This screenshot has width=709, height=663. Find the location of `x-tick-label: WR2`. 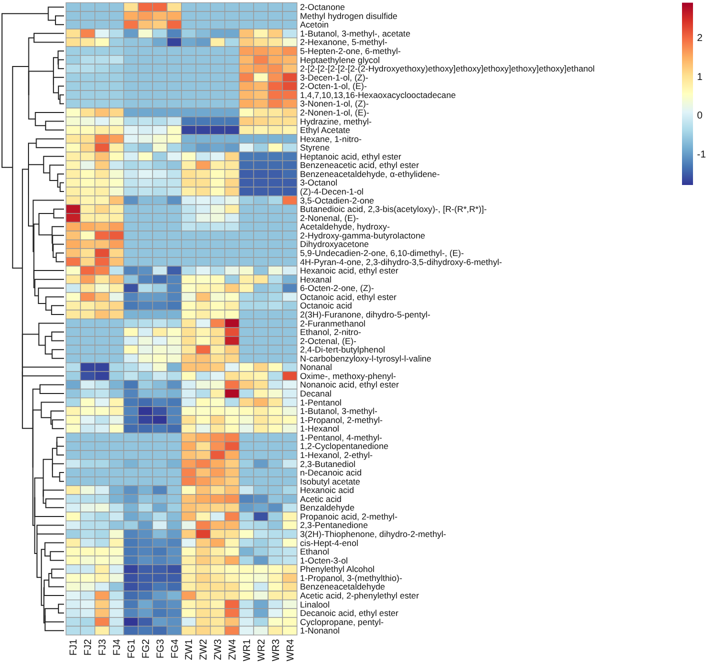

x-tick-label: WR2 is located at coordinates (262, 650).